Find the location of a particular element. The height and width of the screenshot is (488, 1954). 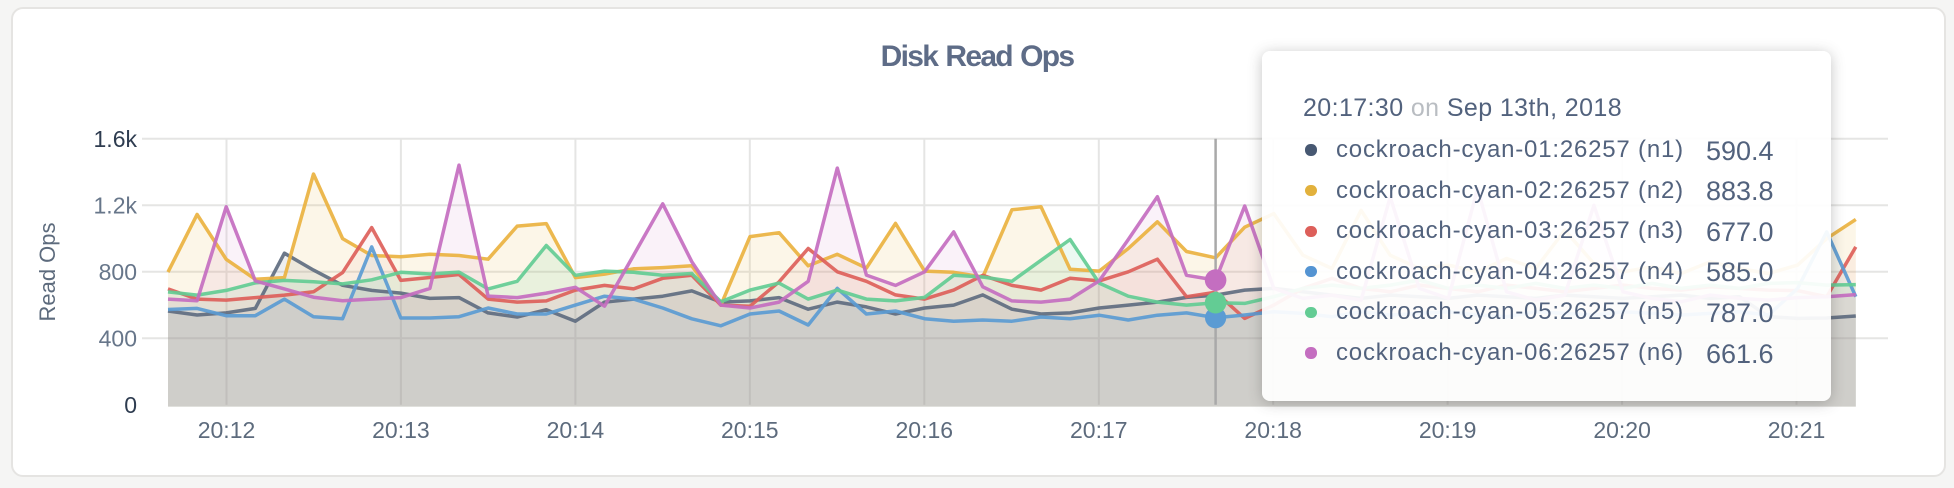

svg-text: 1.2k is located at coordinates (116, 206).